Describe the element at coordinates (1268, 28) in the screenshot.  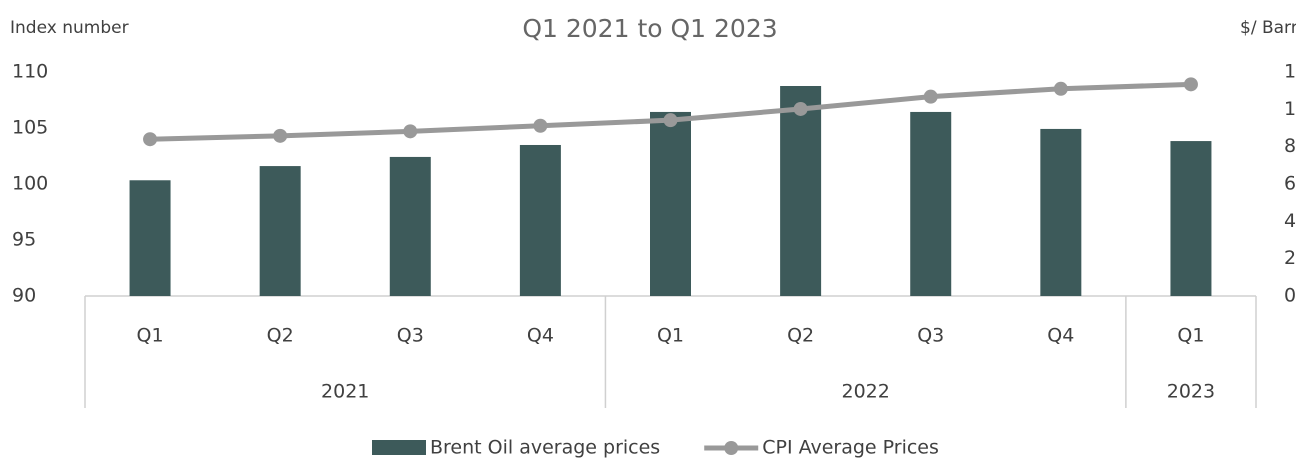
I see `y2-axis-title: $/ Barrel` at that location.